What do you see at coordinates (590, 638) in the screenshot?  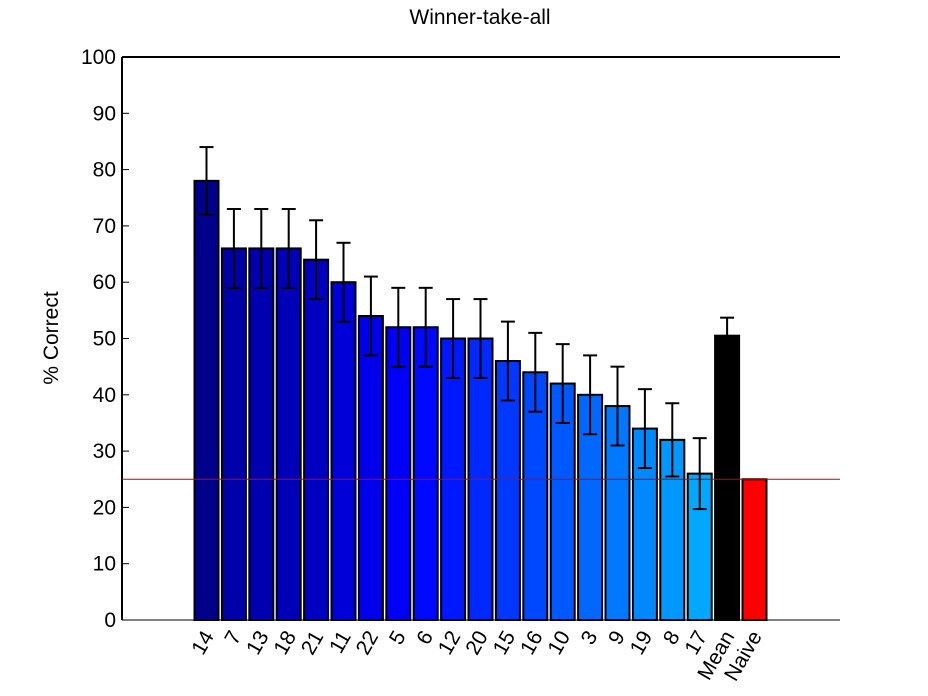 I see `x-tick-label: 3` at bounding box center [590, 638].